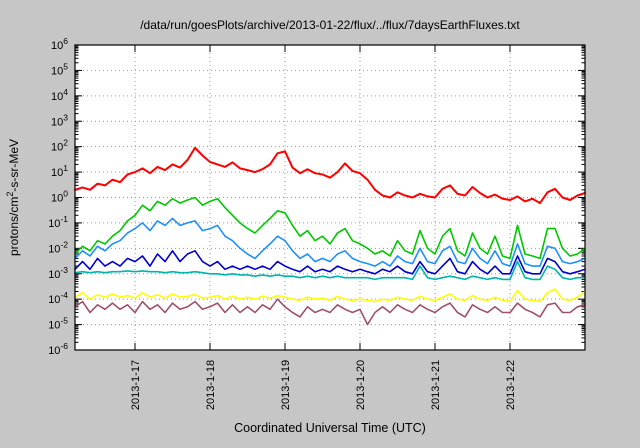 Image resolution: width=640 pixels, height=448 pixels. What do you see at coordinates (58, 324) in the screenshot?
I see `y-tick-label: 10⁻⁵` at bounding box center [58, 324].